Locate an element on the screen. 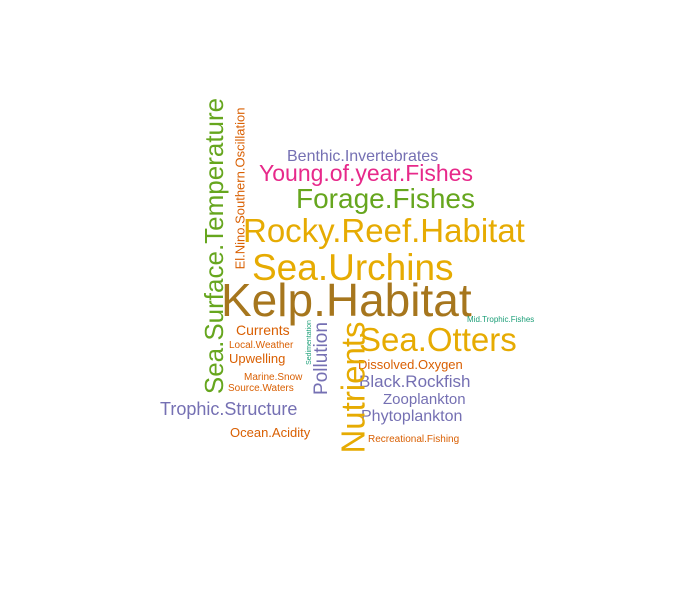 Image resolution: width=700 pixels, height=600 pixels. word-recreational-fishing: Recreational.Fishing is located at coordinates (414, 439).